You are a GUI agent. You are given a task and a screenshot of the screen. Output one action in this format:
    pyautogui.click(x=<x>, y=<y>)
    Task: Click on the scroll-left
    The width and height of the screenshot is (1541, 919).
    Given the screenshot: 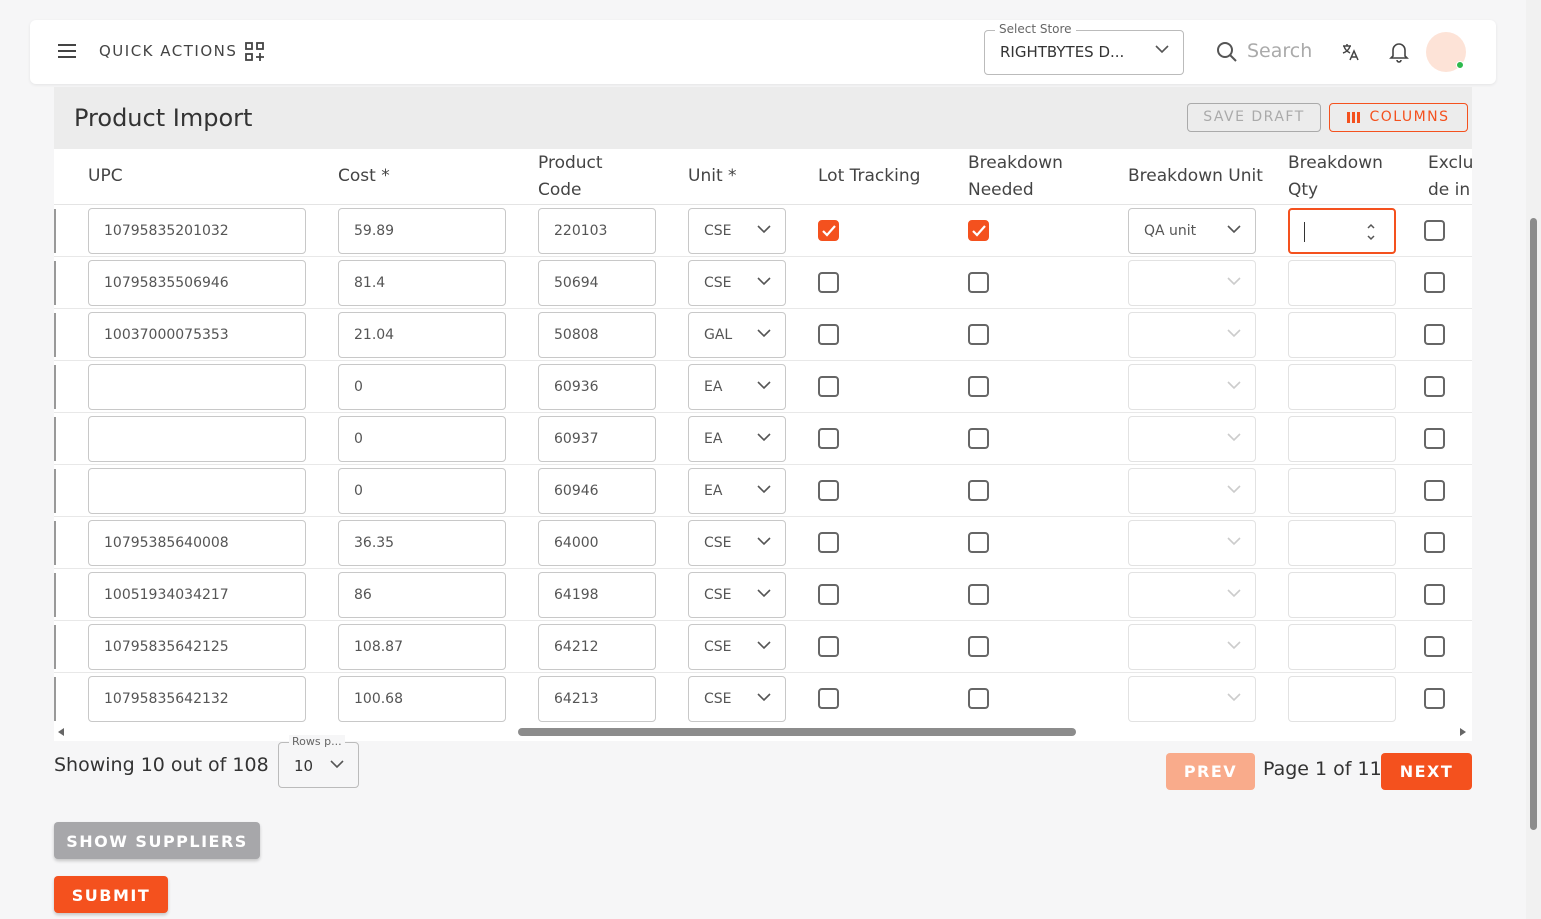 What is the action you would take?
    pyautogui.click(x=61, y=732)
    